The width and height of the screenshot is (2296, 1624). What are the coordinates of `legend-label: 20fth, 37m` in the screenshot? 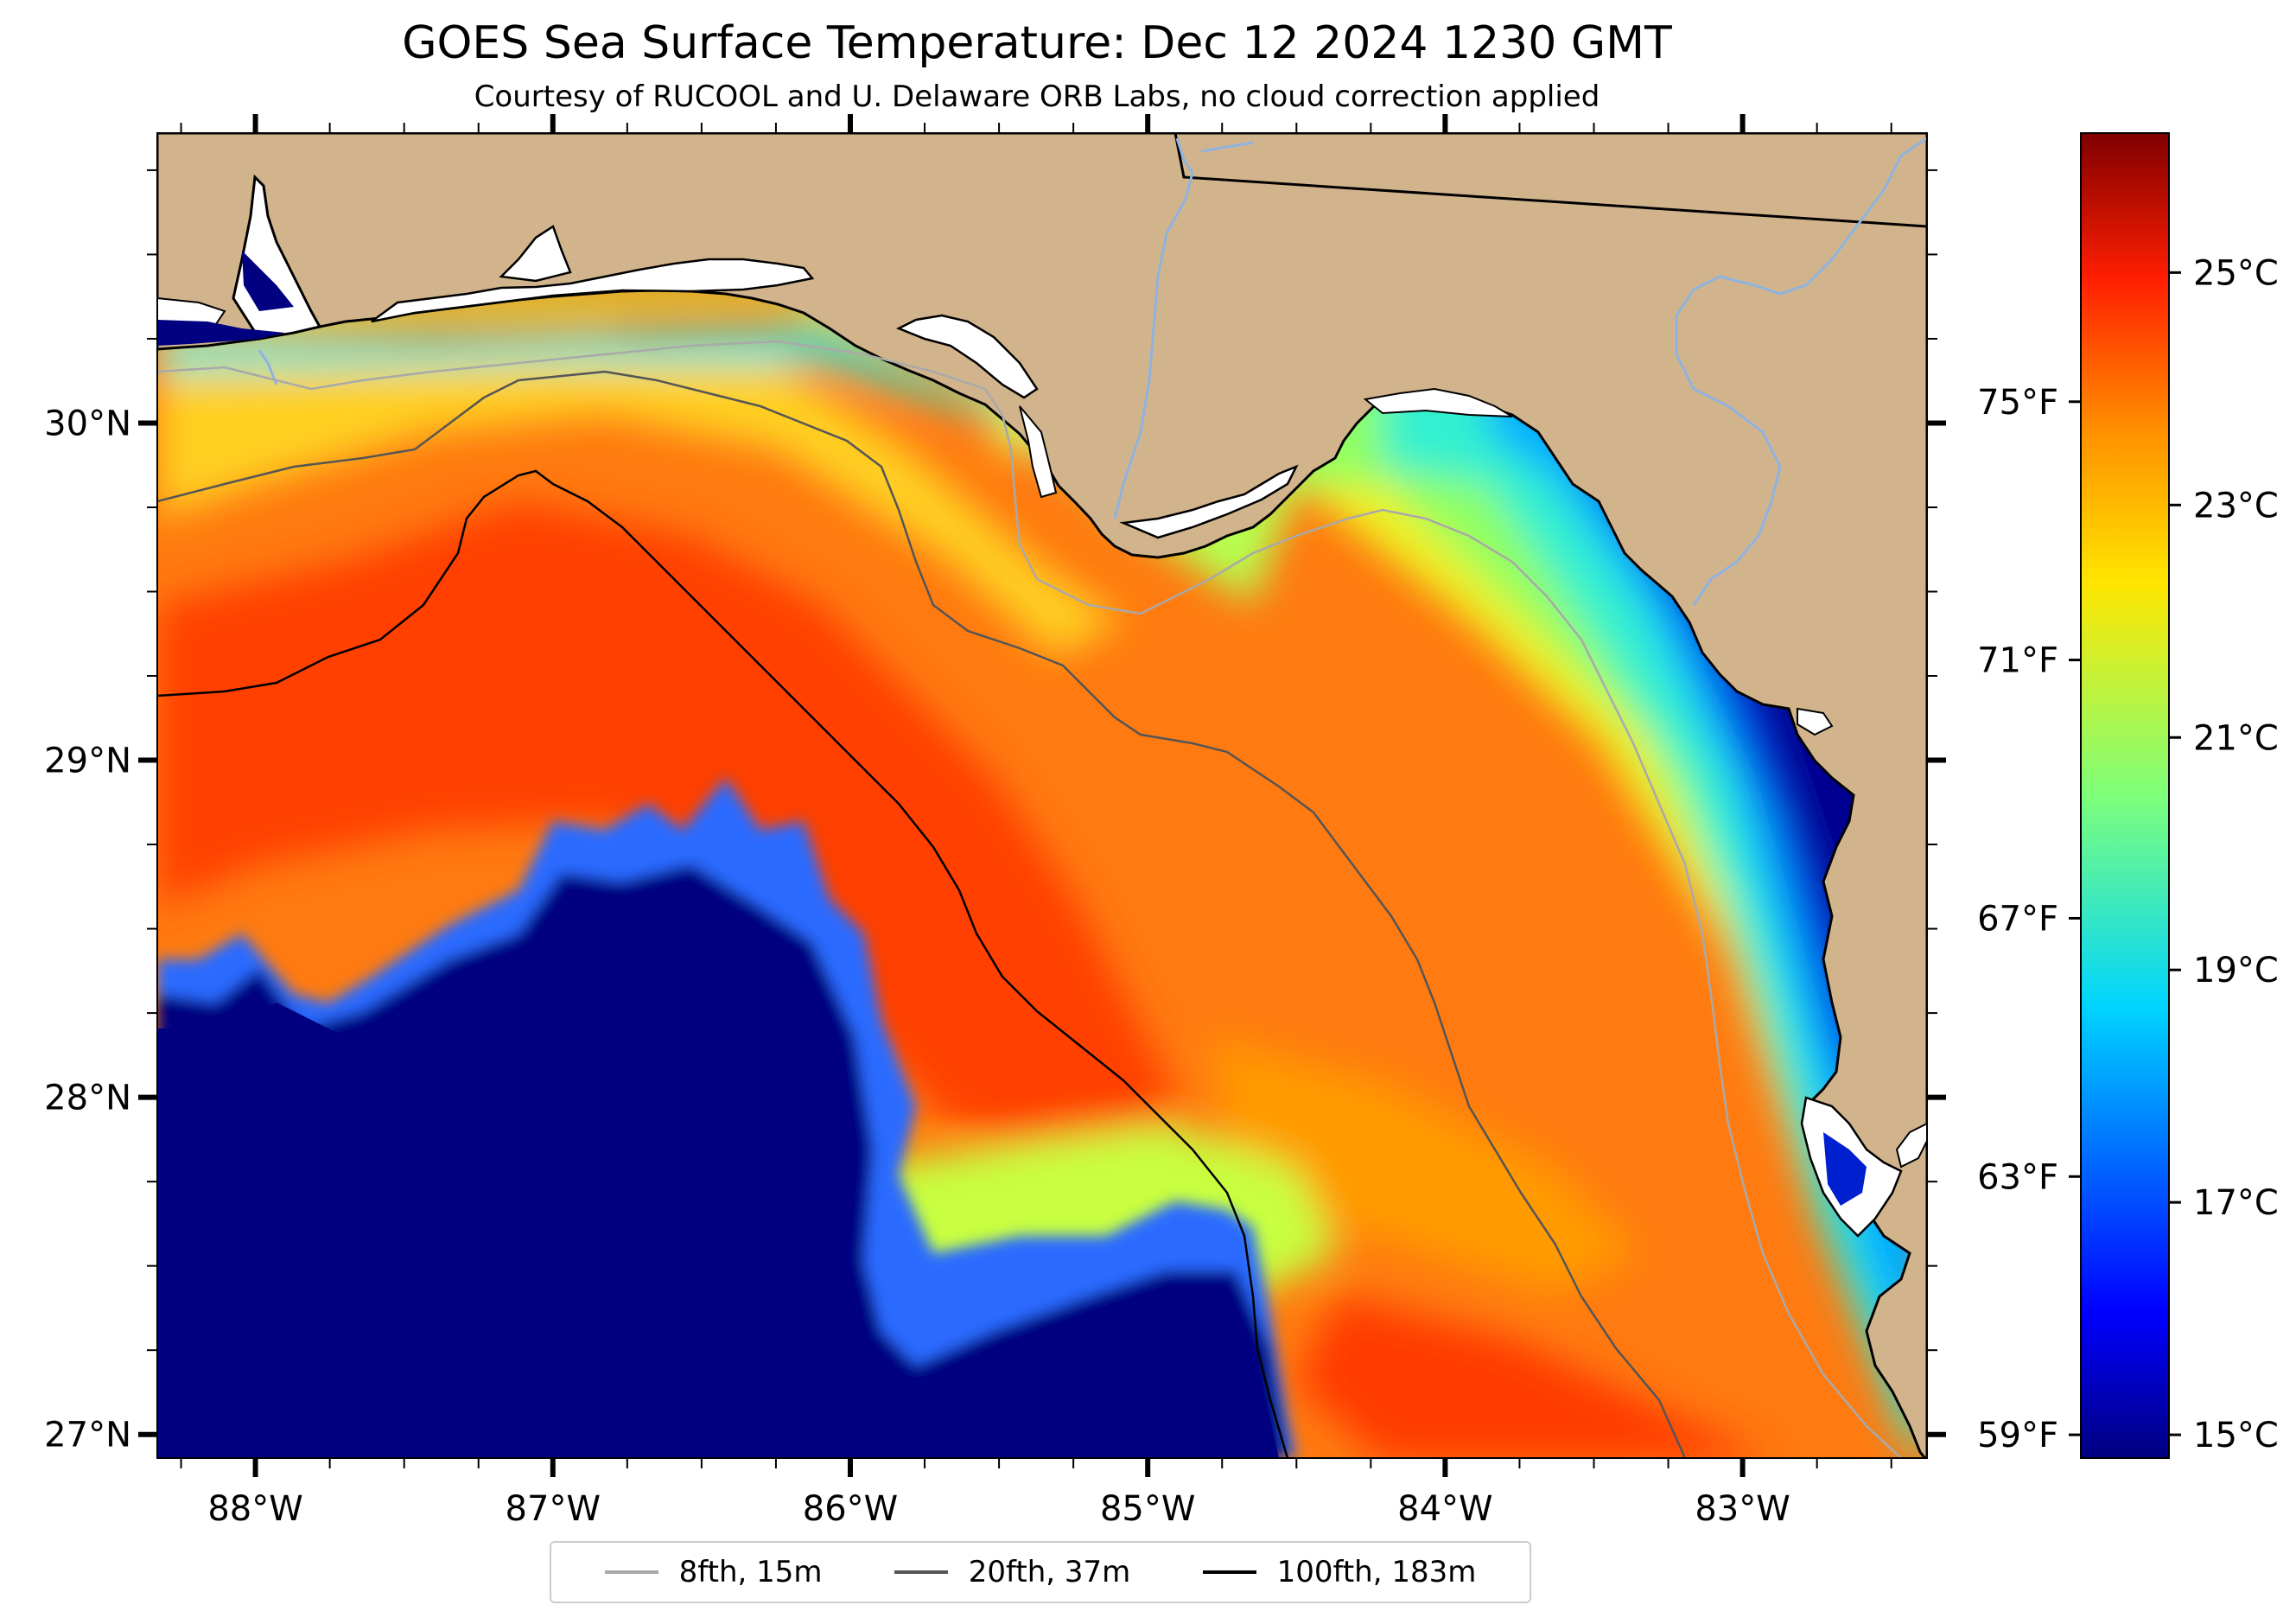 It's located at (1049, 1572).